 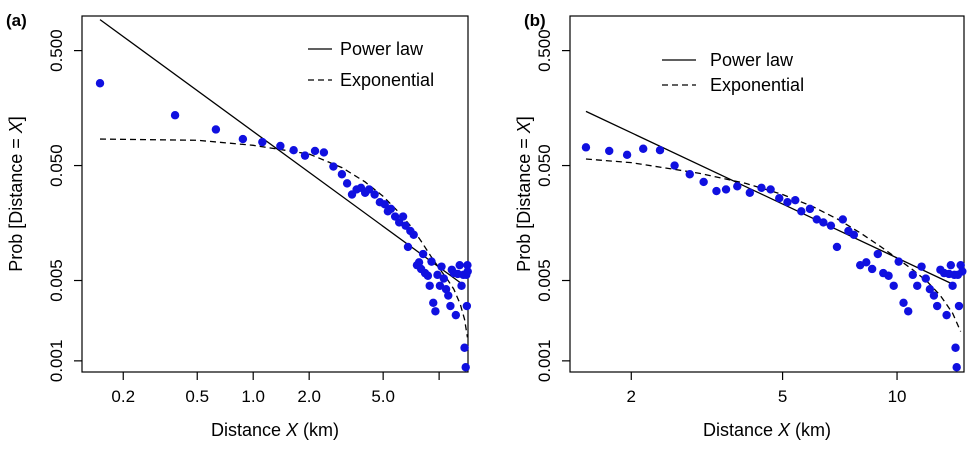 I want to click on panel-a-legend-exponential-label: Exponential, so click(x=387, y=80).